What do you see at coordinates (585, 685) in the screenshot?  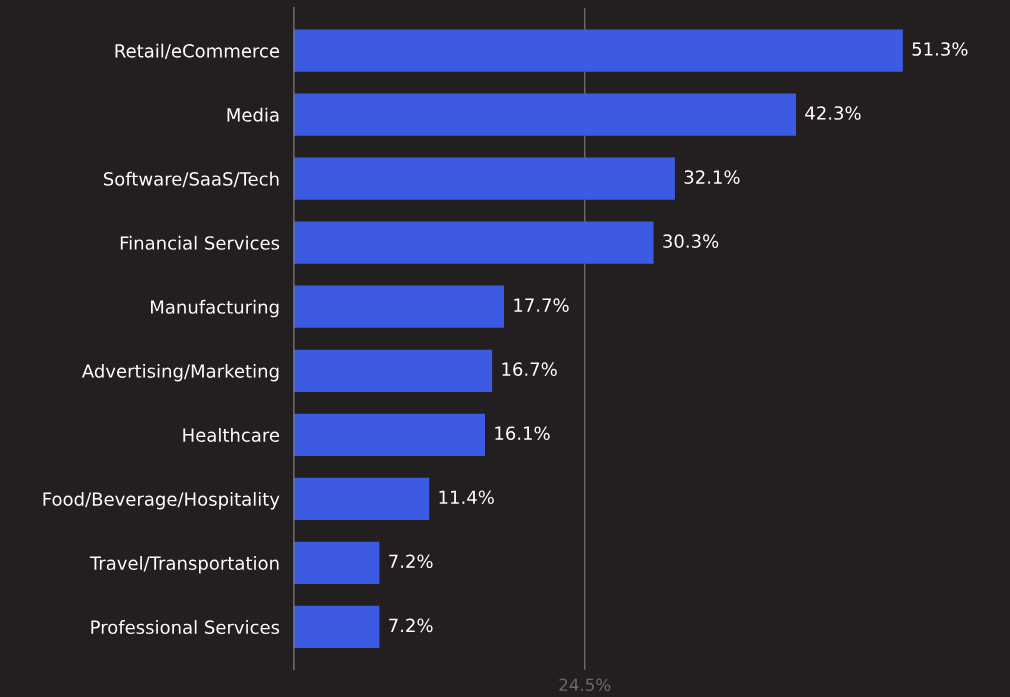 I see `ref-line-label: 24.5%` at bounding box center [585, 685].